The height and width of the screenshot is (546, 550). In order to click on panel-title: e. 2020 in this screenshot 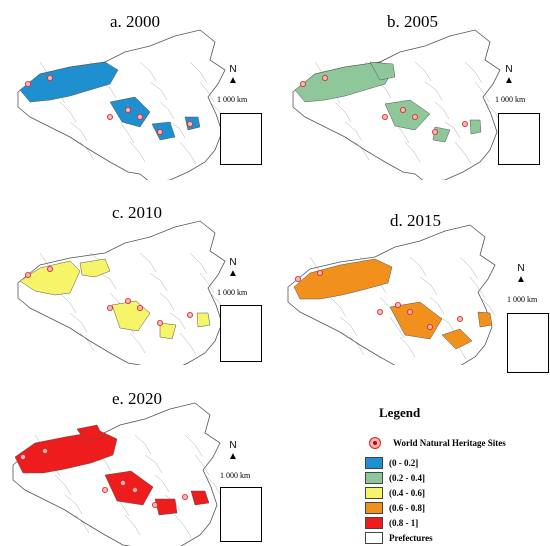, I will do `click(137, 398)`.